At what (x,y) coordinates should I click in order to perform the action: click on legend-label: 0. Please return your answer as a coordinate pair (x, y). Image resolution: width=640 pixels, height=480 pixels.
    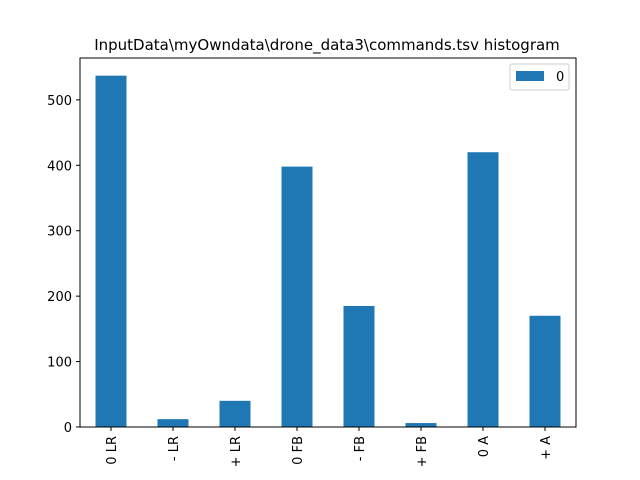
    Looking at the image, I should click on (560, 77).